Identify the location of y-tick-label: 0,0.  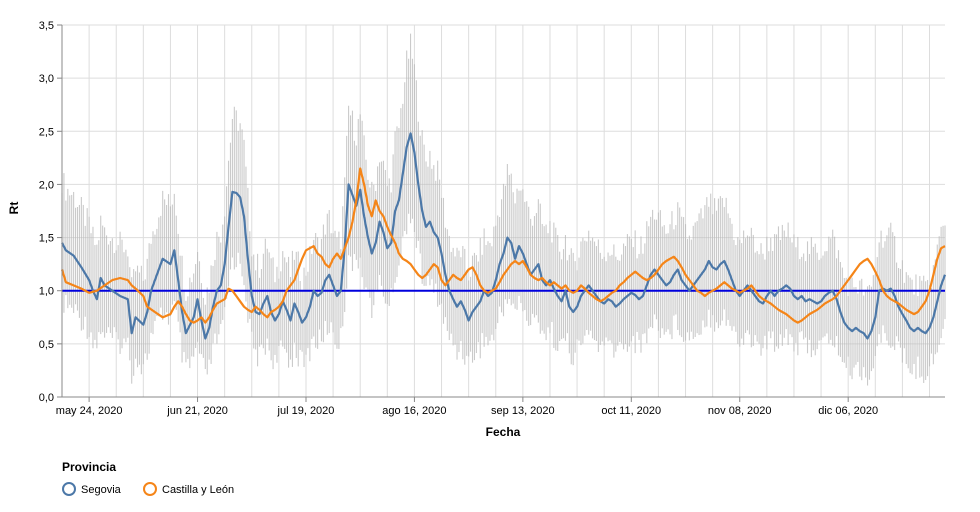
(46, 398).